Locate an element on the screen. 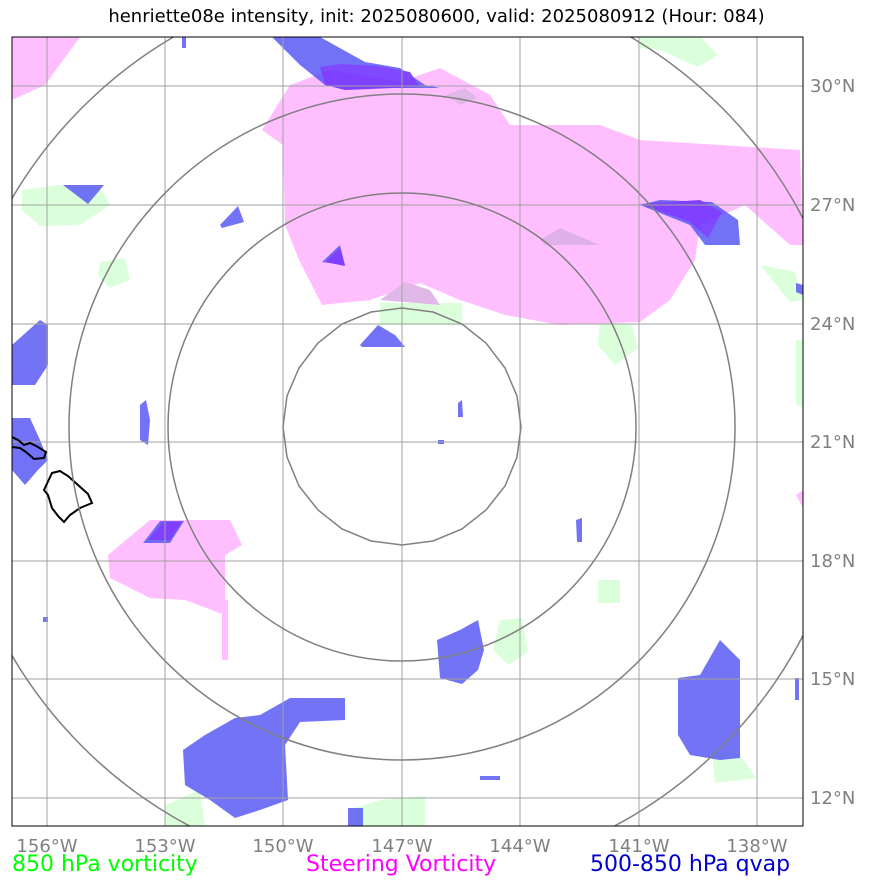 The height and width of the screenshot is (891, 873). lat-tick-label: 12°N is located at coordinates (832, 798).